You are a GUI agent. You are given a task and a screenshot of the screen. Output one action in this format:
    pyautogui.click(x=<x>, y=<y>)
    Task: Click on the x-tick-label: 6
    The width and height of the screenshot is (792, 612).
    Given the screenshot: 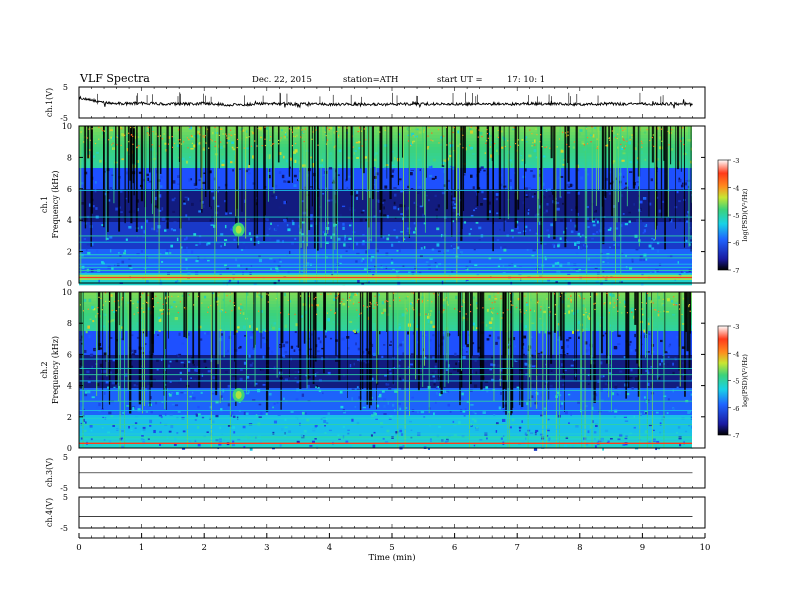 What is the action you would take?
    pyautogui.click(x=454, y=548)
    